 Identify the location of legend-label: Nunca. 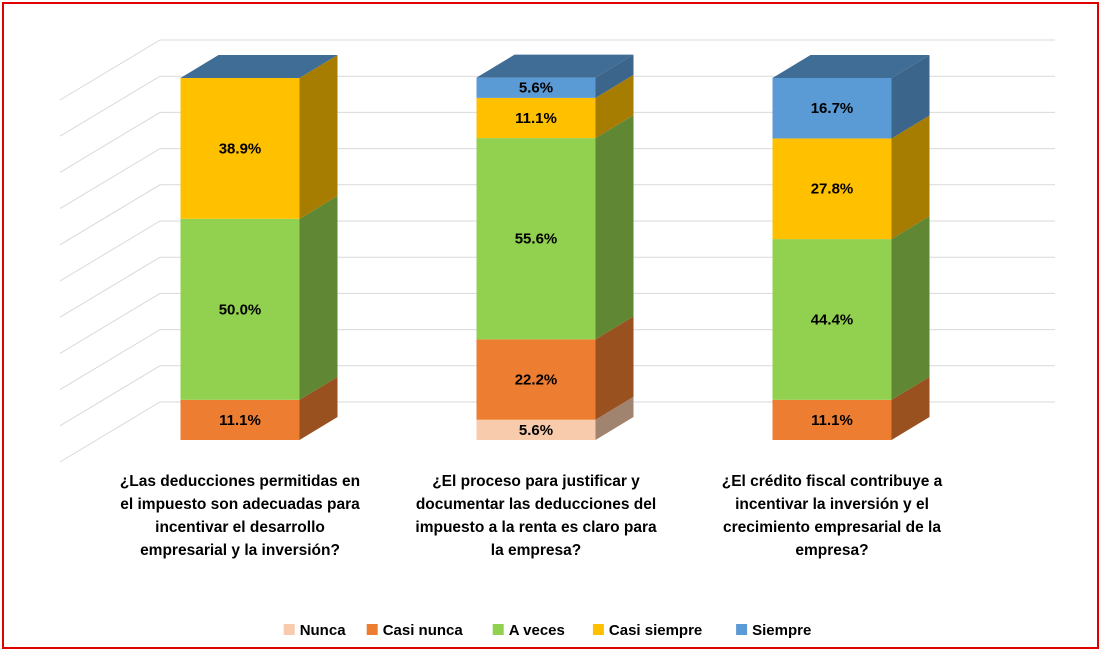
(323, 630).